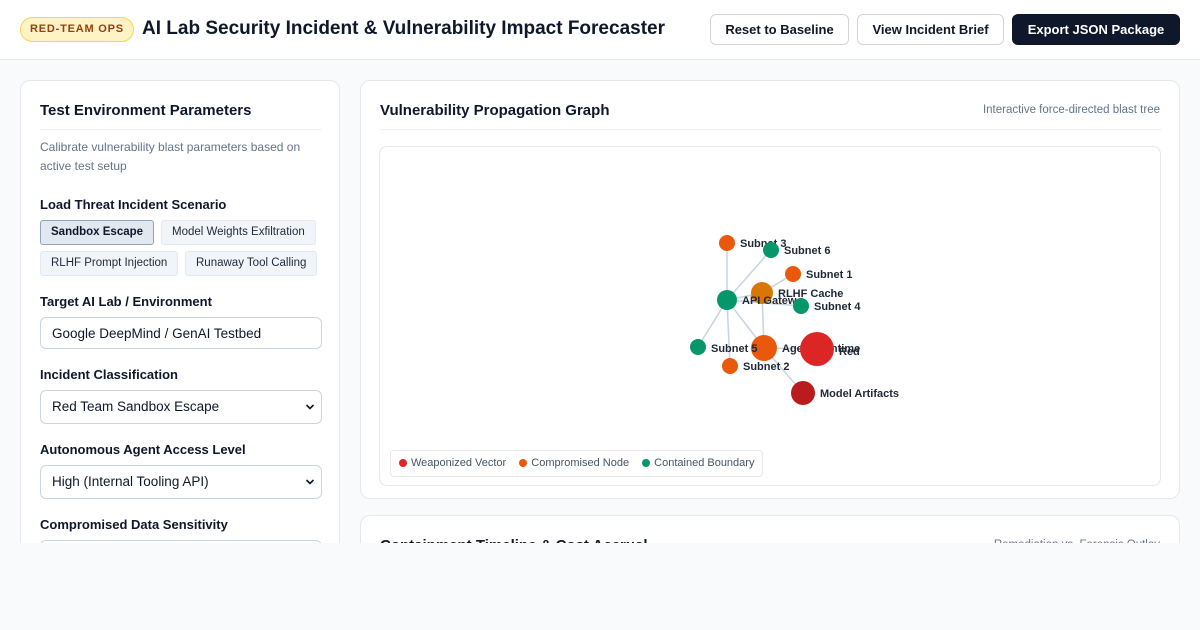  I want to click on classification-label: Incident Classification, so click(109, 374).